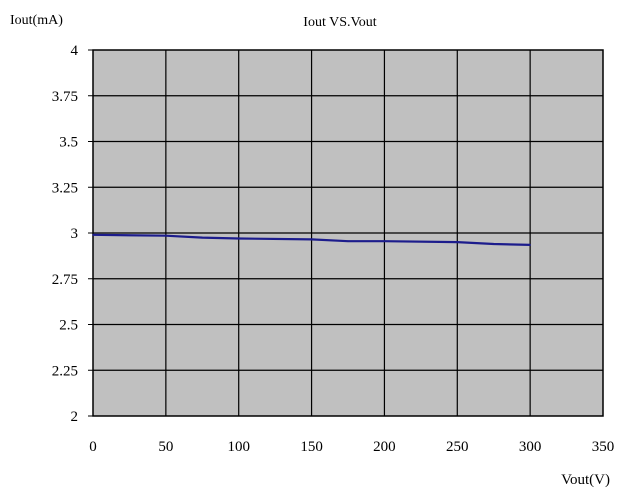  I want to click on x-tick-label: 200, so click(384, 447).